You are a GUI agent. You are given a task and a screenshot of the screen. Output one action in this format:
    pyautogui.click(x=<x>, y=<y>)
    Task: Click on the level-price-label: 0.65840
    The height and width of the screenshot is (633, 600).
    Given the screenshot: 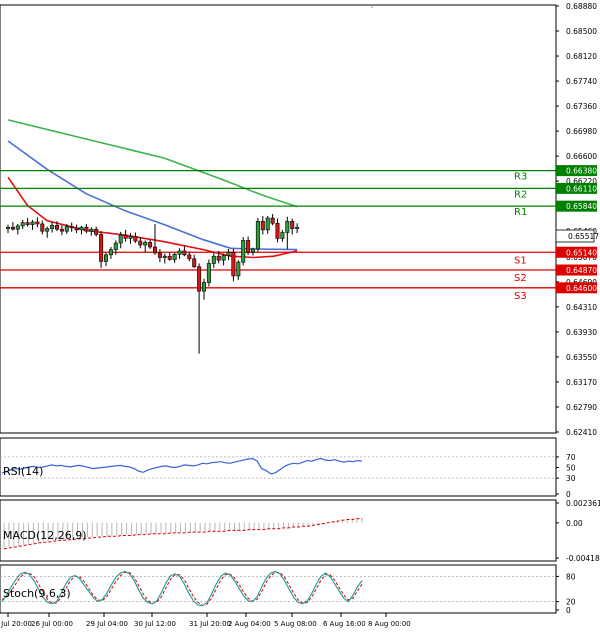 What is the action you would take?
    pyautogui.click(x=581, y=206)
    